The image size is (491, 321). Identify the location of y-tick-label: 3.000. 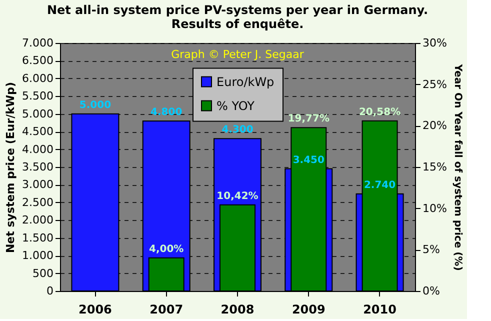
(38, 185).